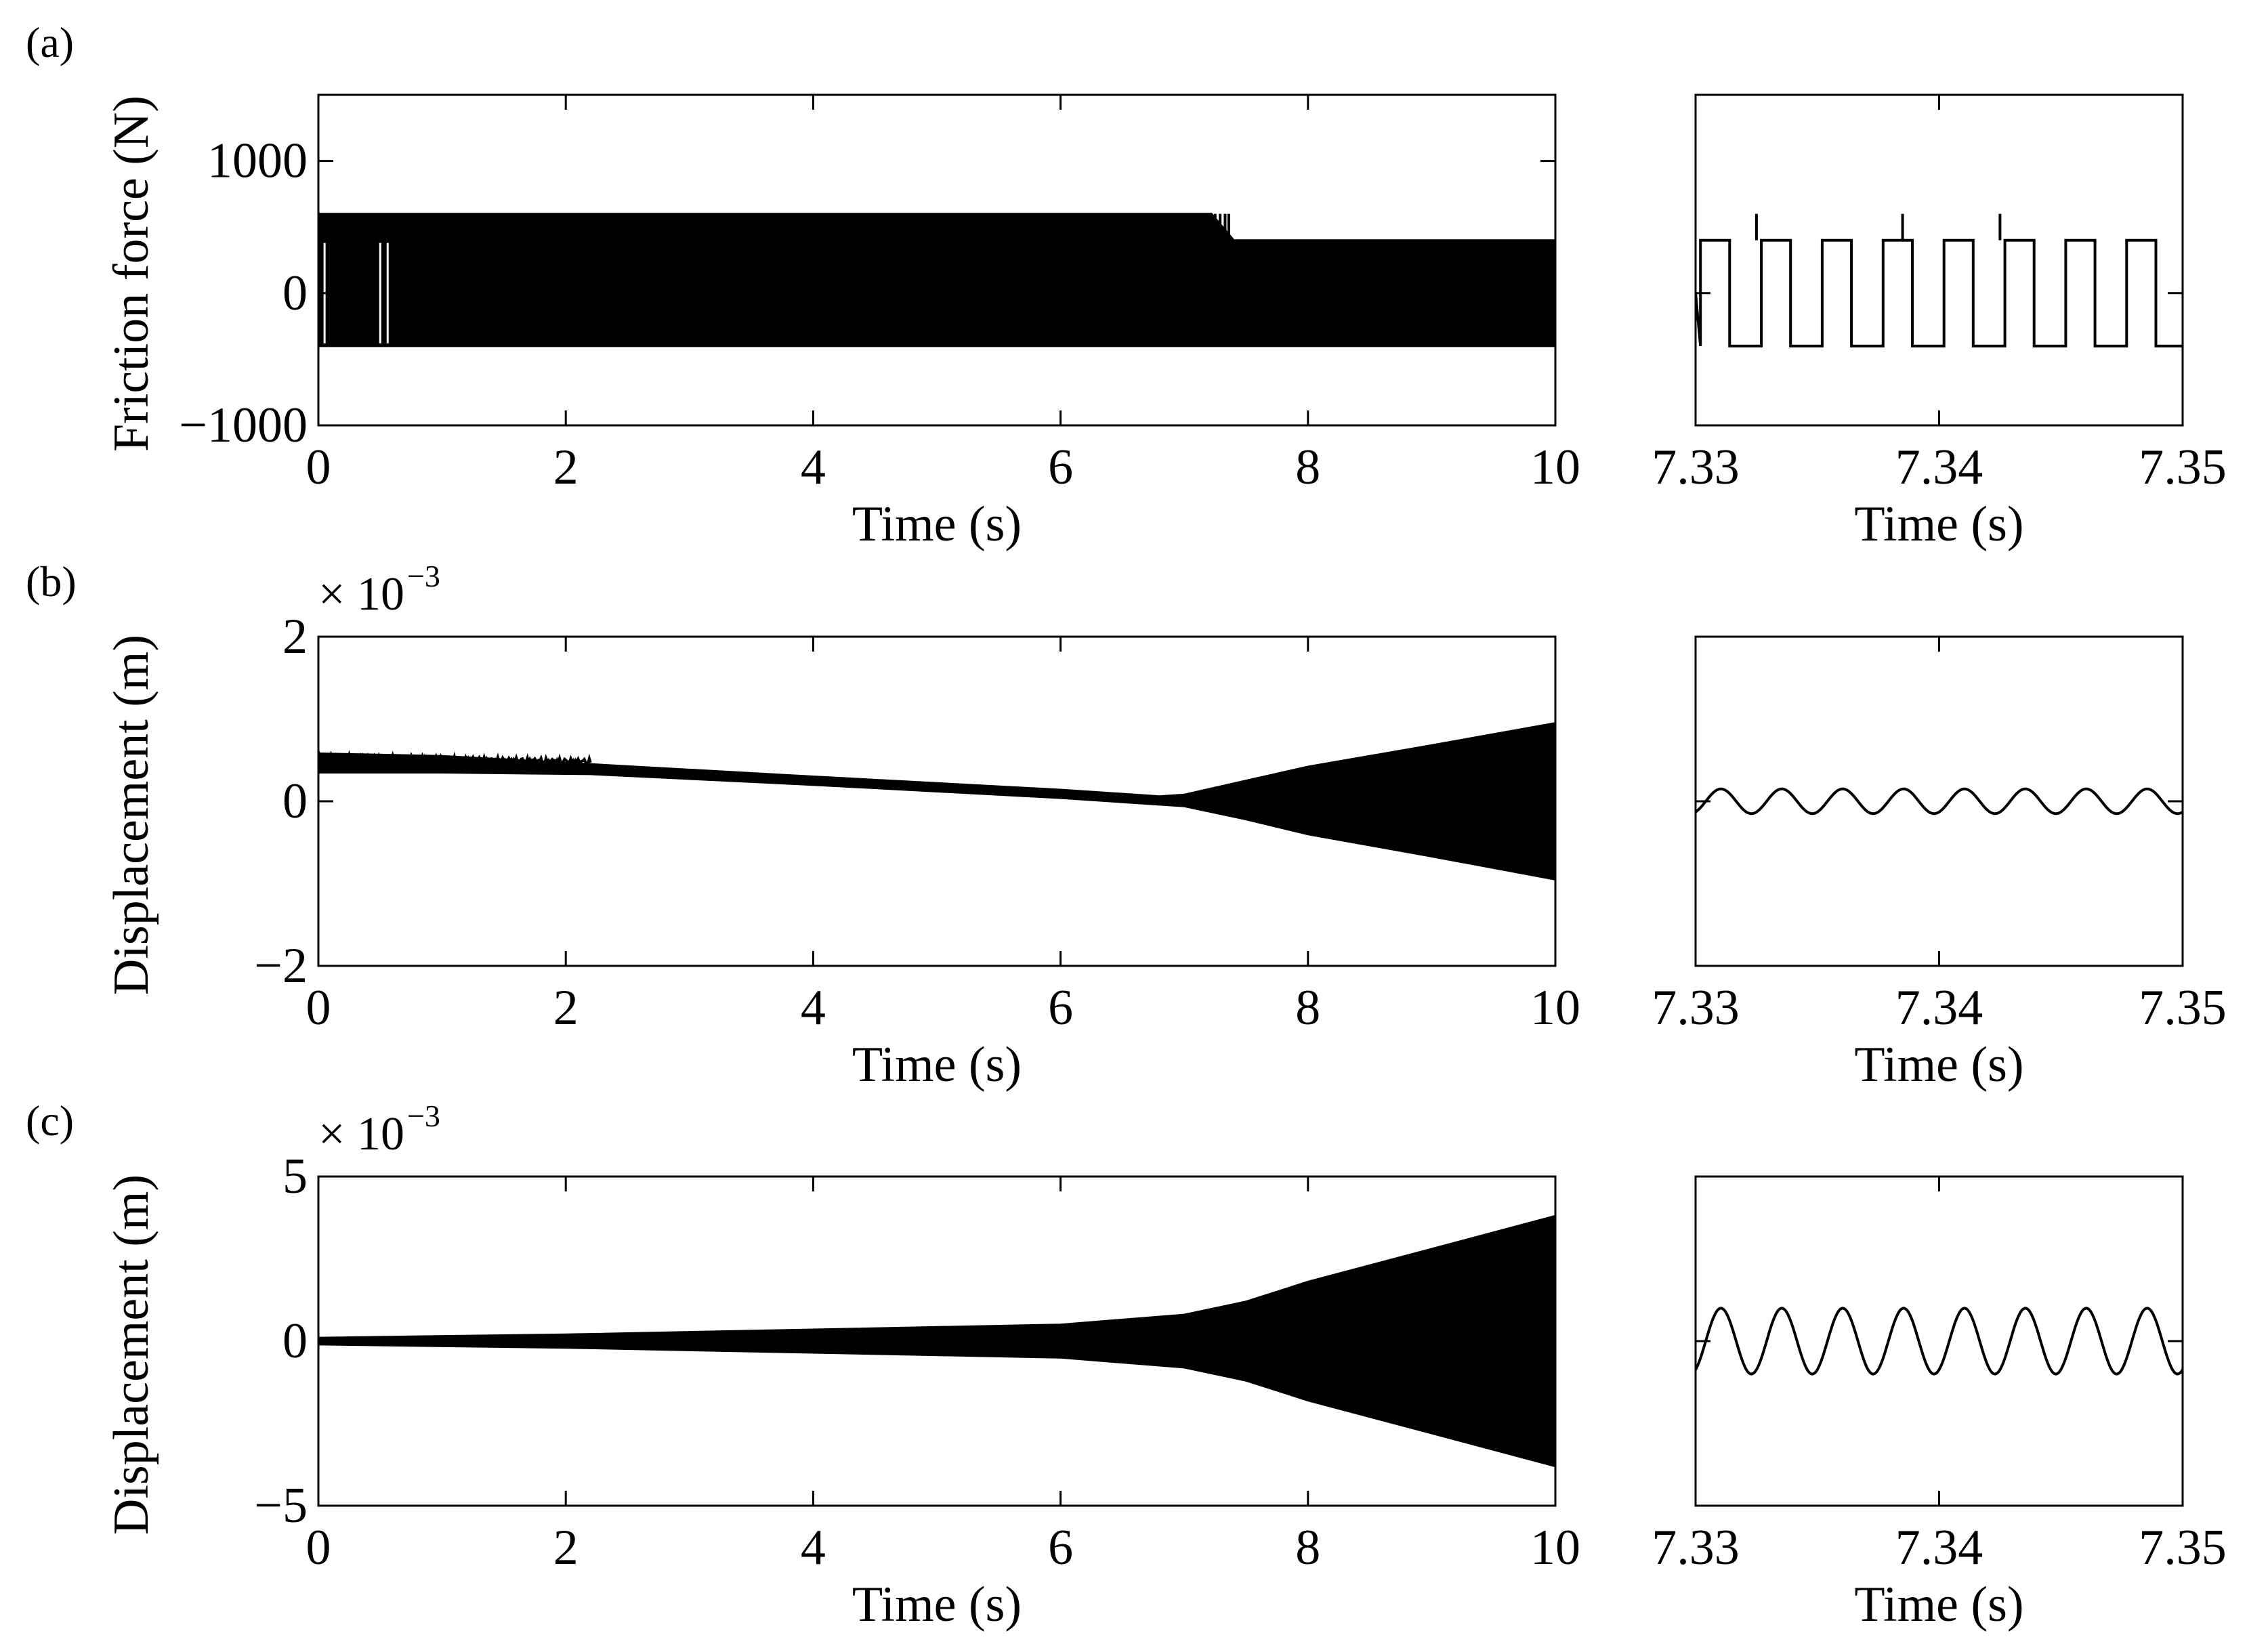  I want to click on y-axis-label: Friction force (N), so click(131, 274).